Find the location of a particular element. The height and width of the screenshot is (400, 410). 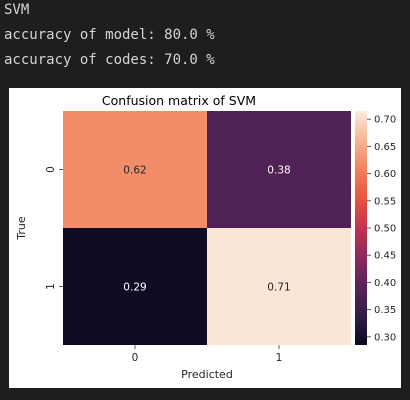

x-axis-label: Predicted is located at coordinates (207, 374).